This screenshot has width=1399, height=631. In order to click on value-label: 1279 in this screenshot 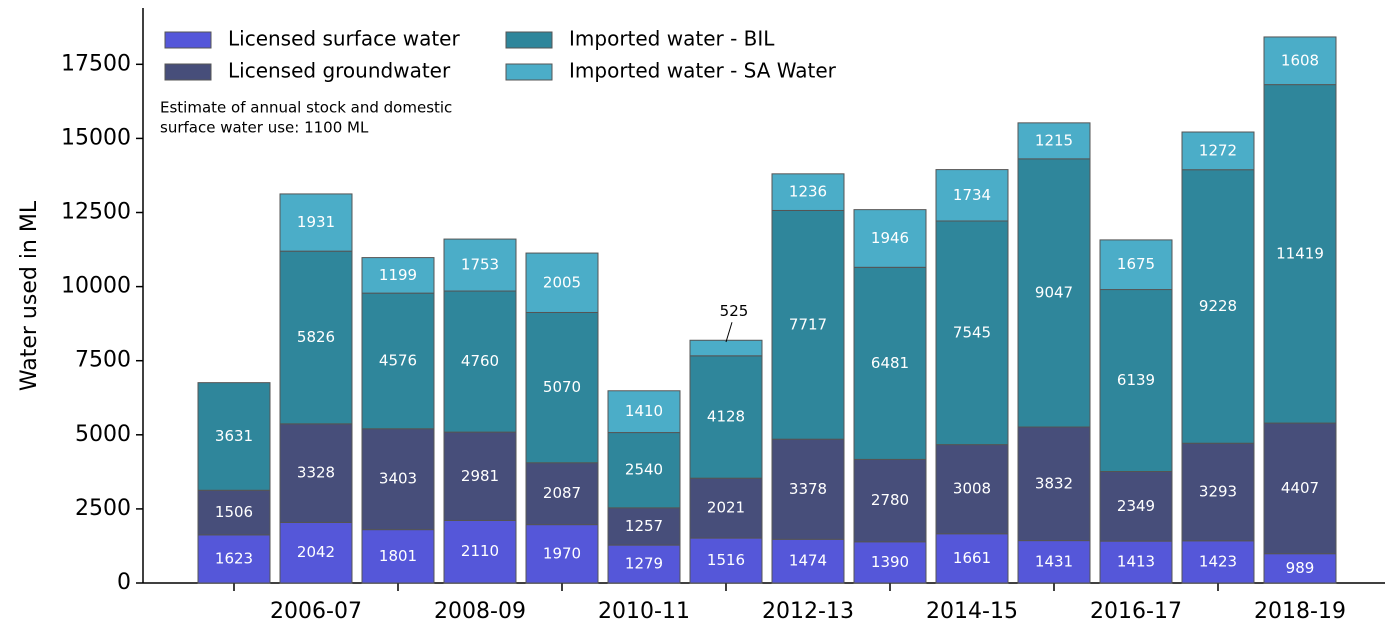, I will do `click(644, 564)`.